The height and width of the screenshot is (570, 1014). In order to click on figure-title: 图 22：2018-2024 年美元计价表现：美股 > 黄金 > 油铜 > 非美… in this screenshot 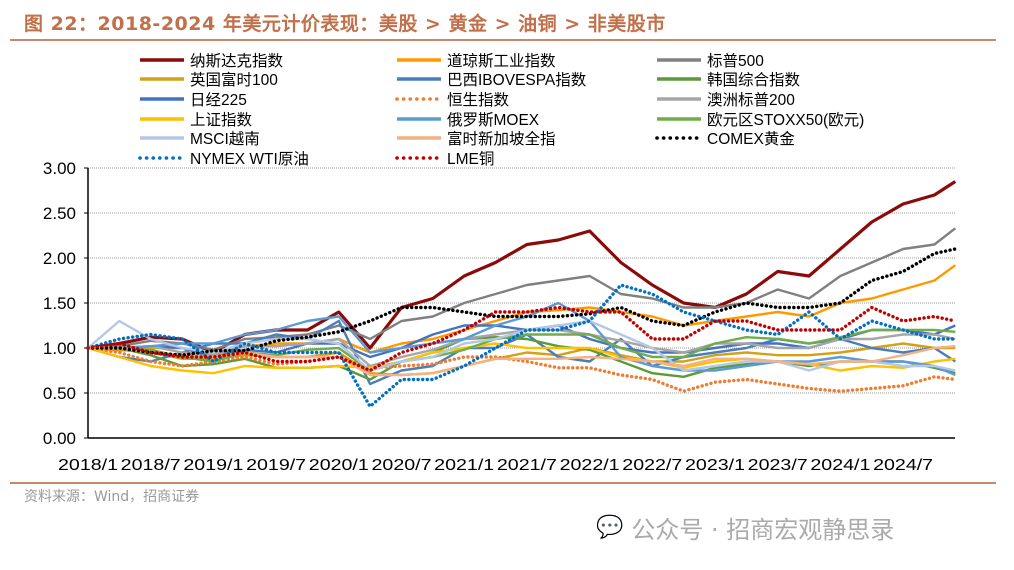, I will do `click(345, 24)`.